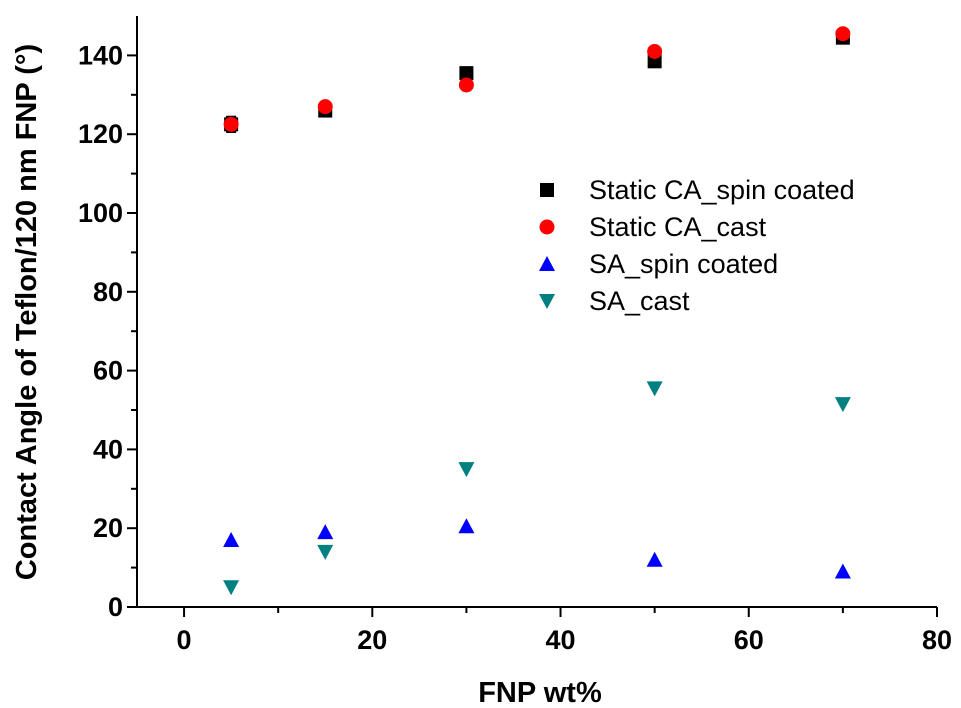 Image resolution: width=961 pixels, height=708 pixels. I want to click on y-tick-label: 0, so click(115, 607).